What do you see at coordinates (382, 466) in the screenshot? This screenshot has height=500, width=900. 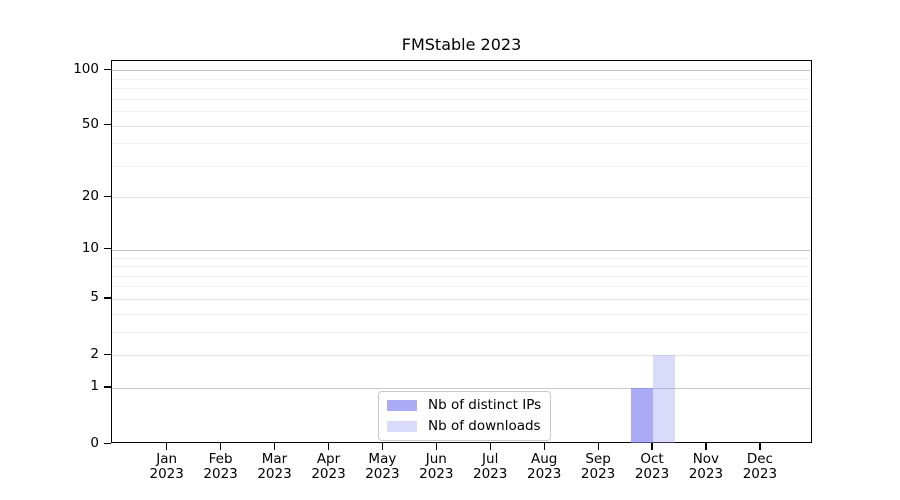 I see `x-tick-label-may: May 2023` at bounding box center [382, 466].